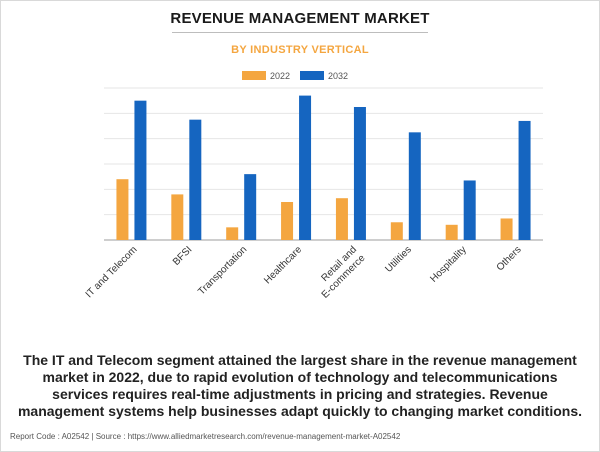  What do you see at coordinates (524, 180) in the screenshot?
I see `bar-2032-others` at bounding box center [524, 180].